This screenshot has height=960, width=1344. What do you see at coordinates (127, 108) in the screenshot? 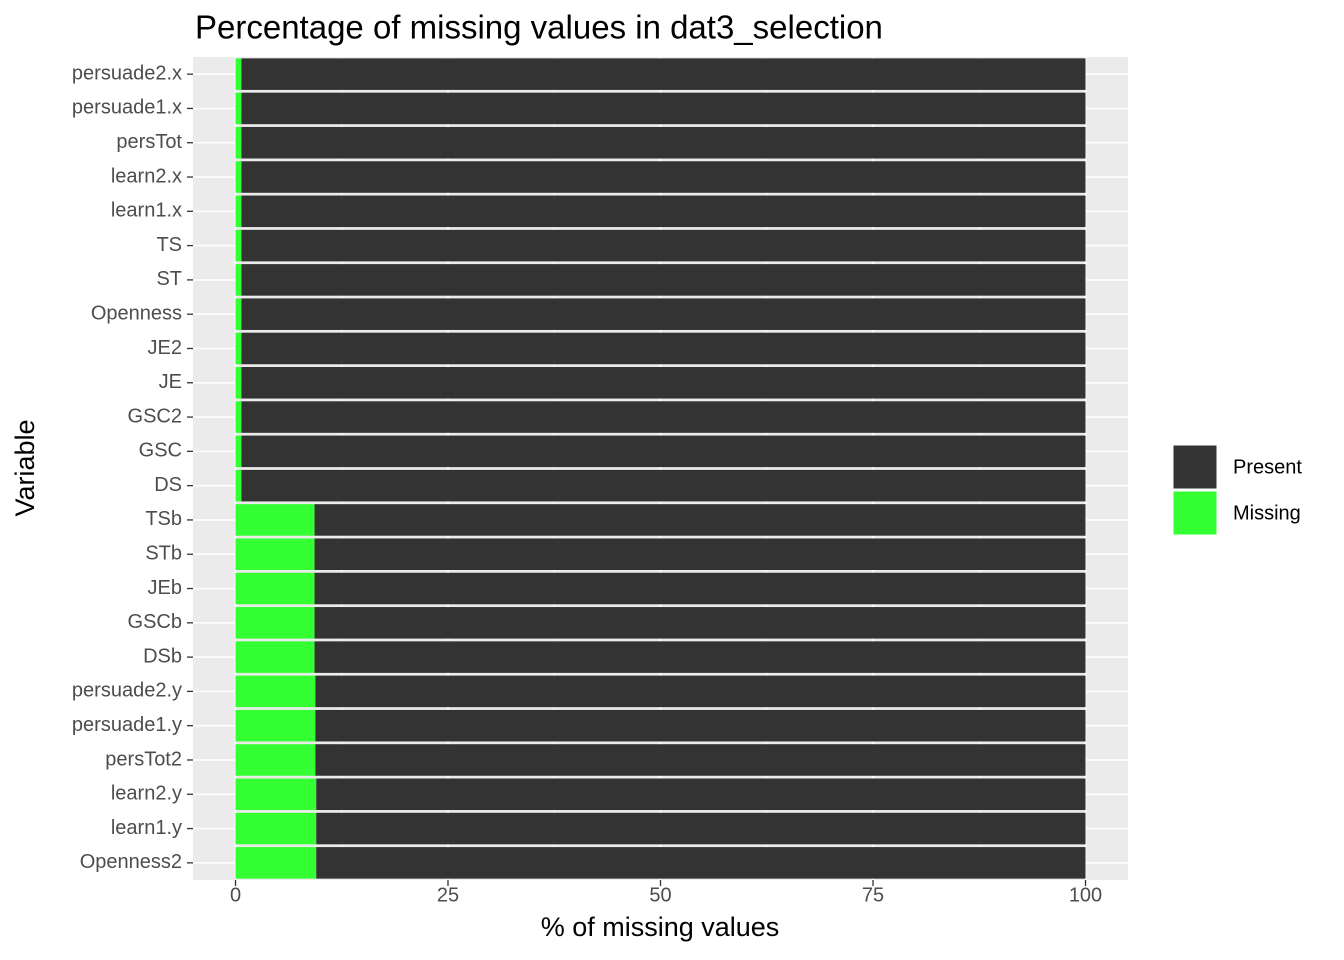
I see `y-tick-label: persuade1.x` at bounding box center [127, 108].